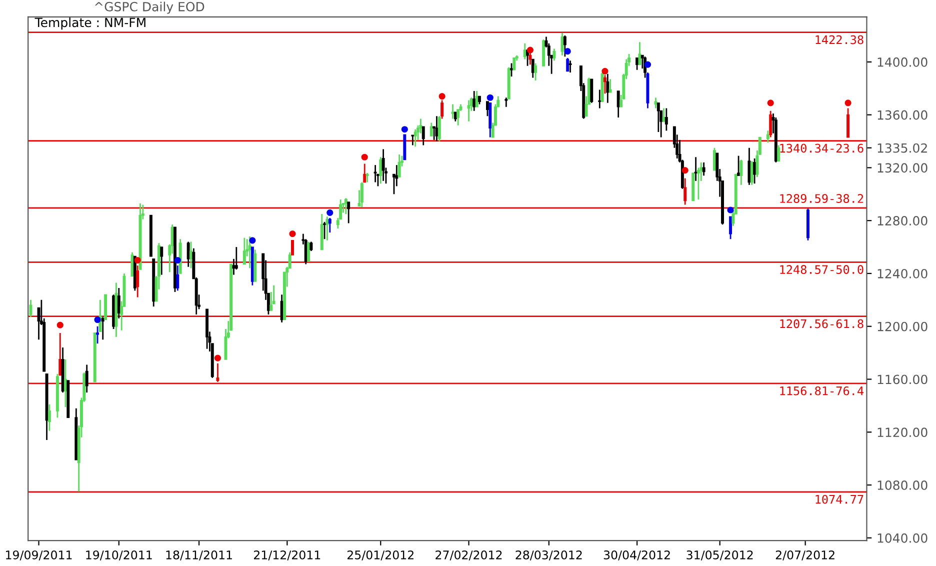 The image size is (936, 566). Describe the element at coordinates (149, 8) in the screenshot. I see `chart-title: ^GSPC Daily EOD` at that location.